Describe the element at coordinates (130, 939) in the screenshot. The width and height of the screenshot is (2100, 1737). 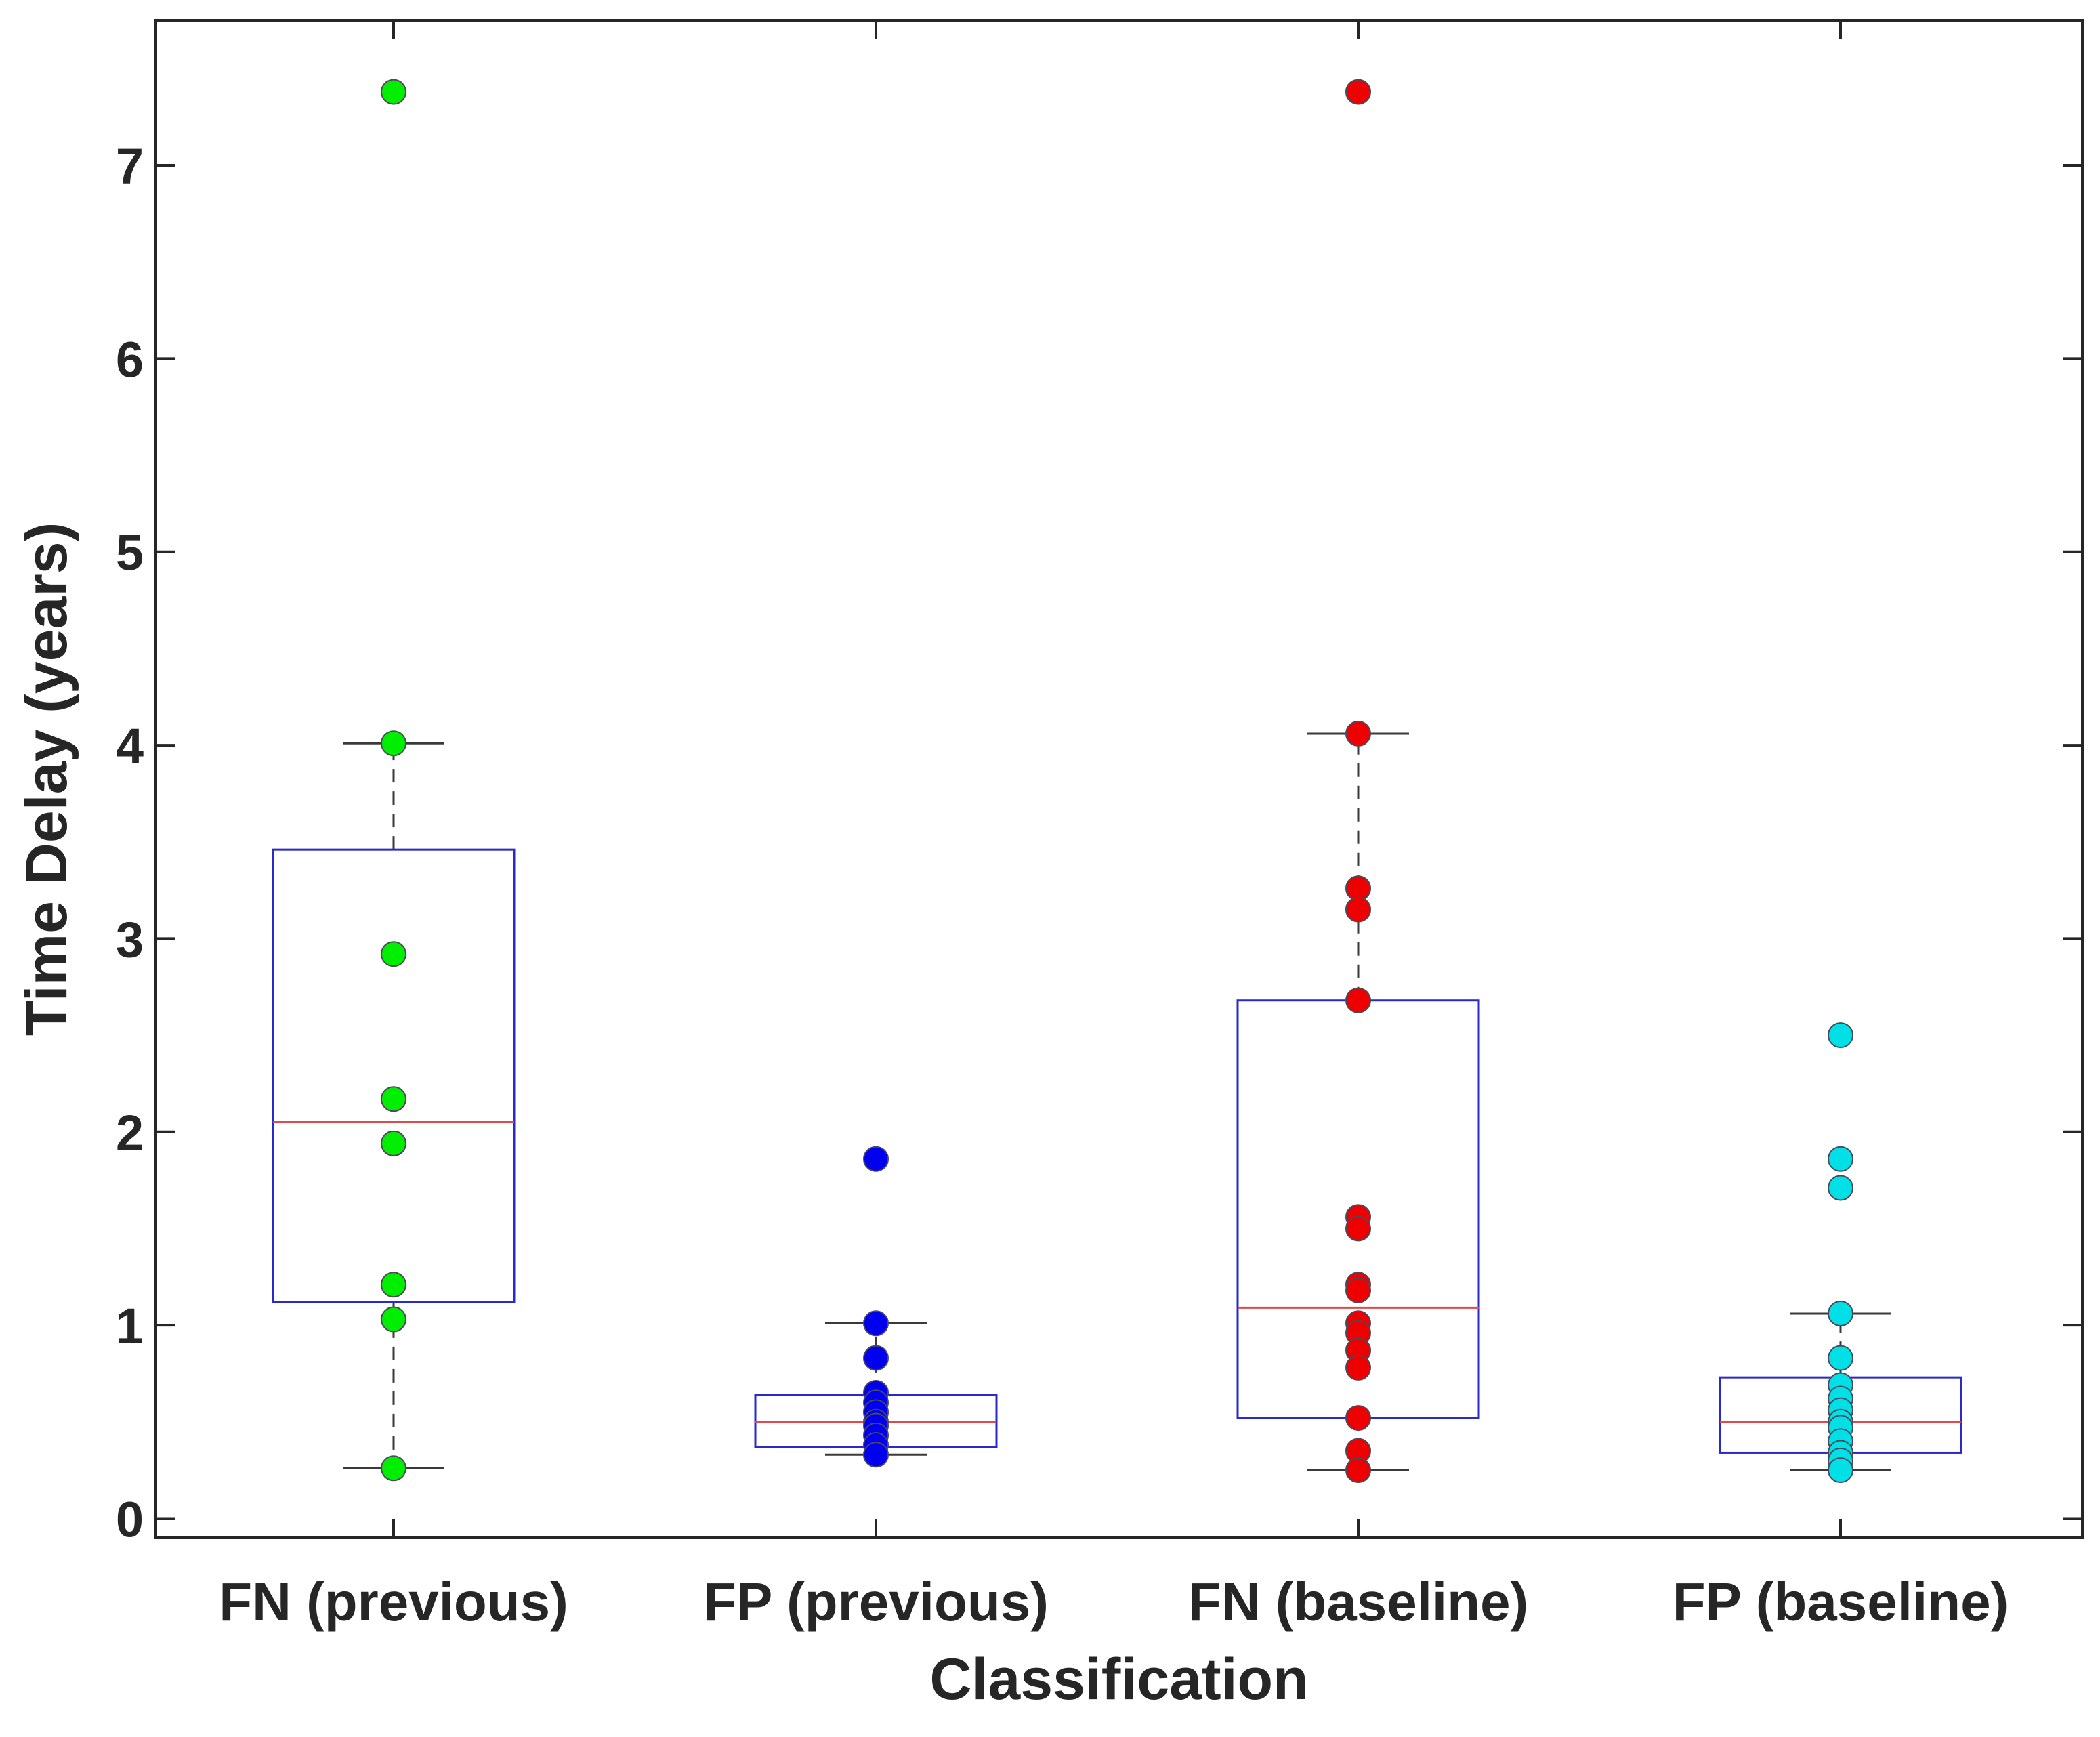
I see `y-tick-label: 3` at that location.